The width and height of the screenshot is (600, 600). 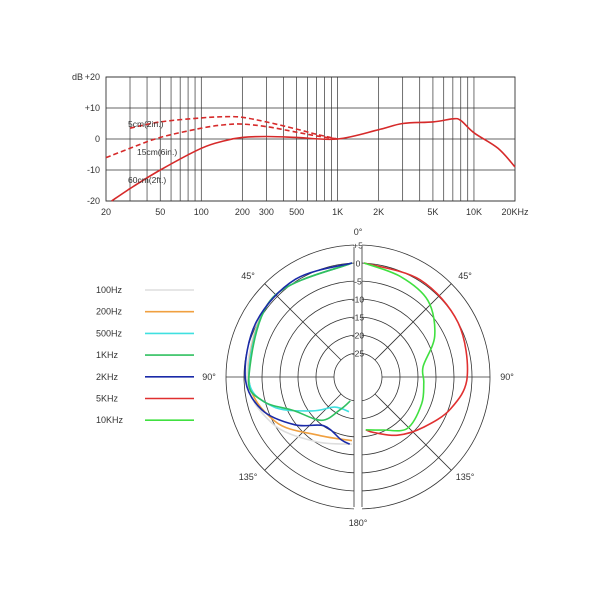 I want to click on frequency-response-curves, so click(x=310, y=158).